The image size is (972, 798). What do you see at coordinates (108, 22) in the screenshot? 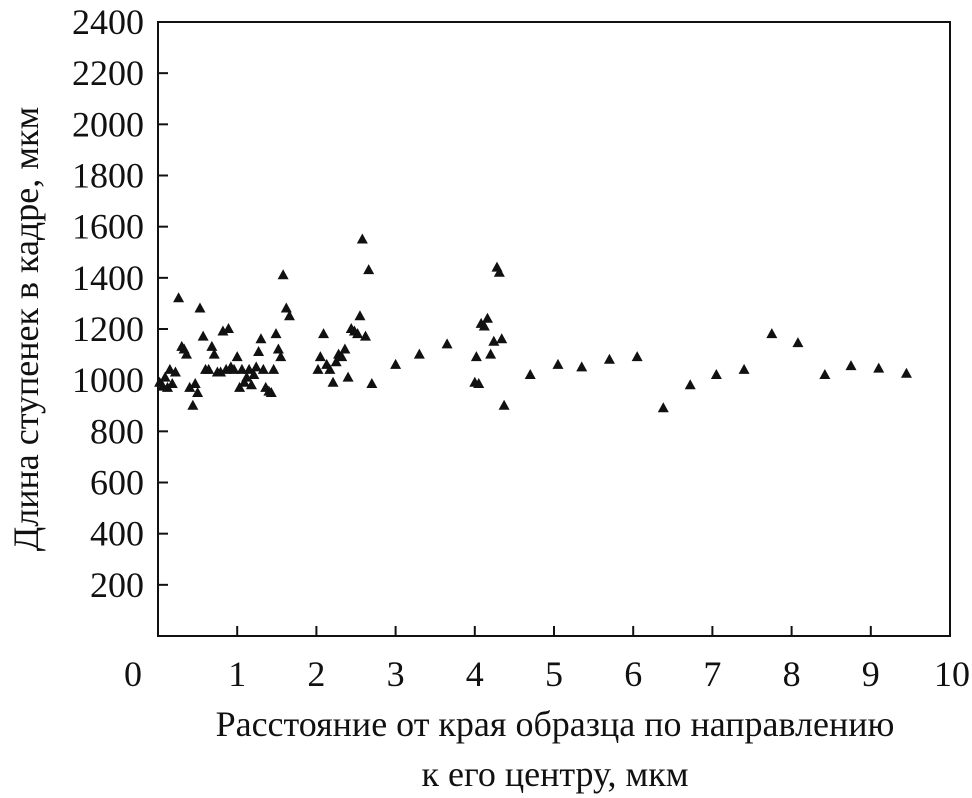
I see `y-tick-label: 2400` at bounding box center [108, 22].